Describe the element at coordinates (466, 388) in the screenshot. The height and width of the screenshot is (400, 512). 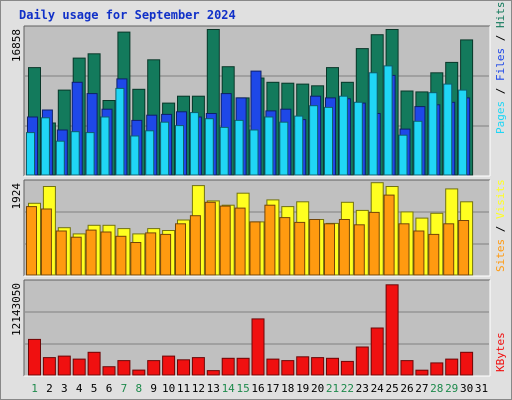
I see `x-tick-label-day-30: 30` at that location.